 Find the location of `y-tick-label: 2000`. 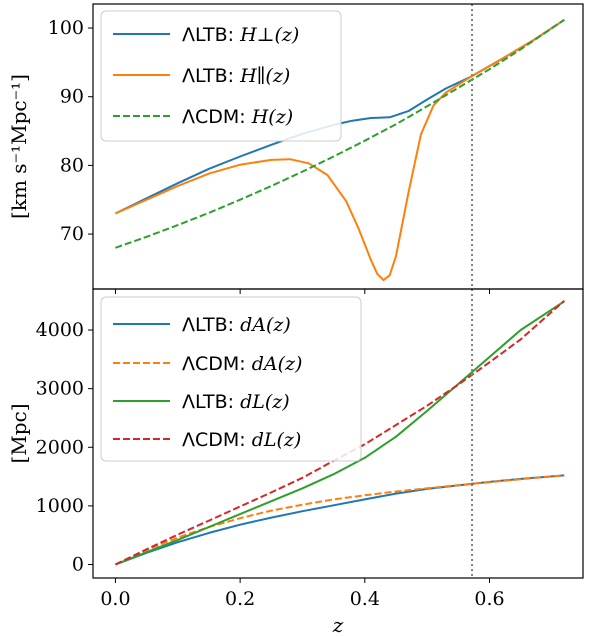

y-tick-label: 2000 is located at coordinates (60, 447).